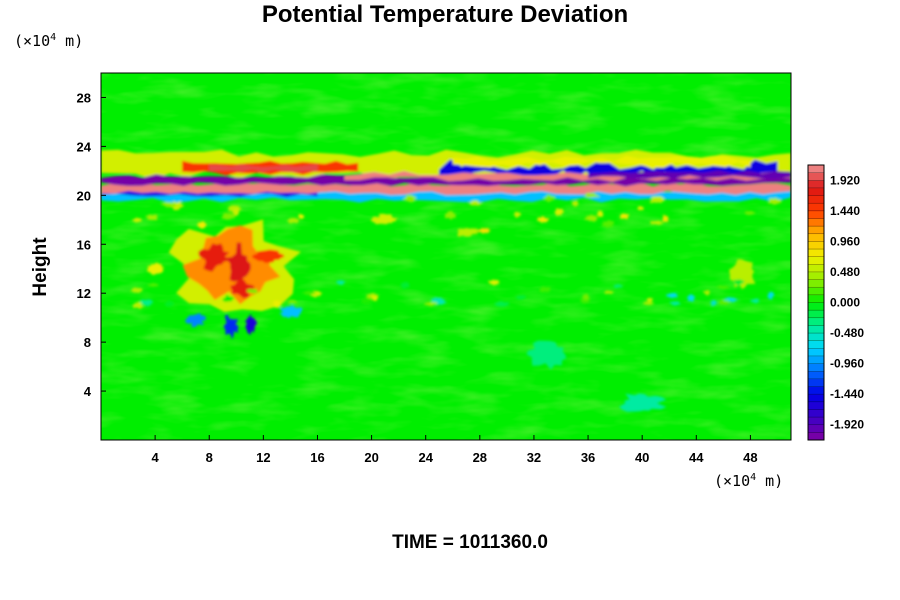 This screenshot has width=900, height=600. I want to click on cool-patch-j, so click(546, 355).